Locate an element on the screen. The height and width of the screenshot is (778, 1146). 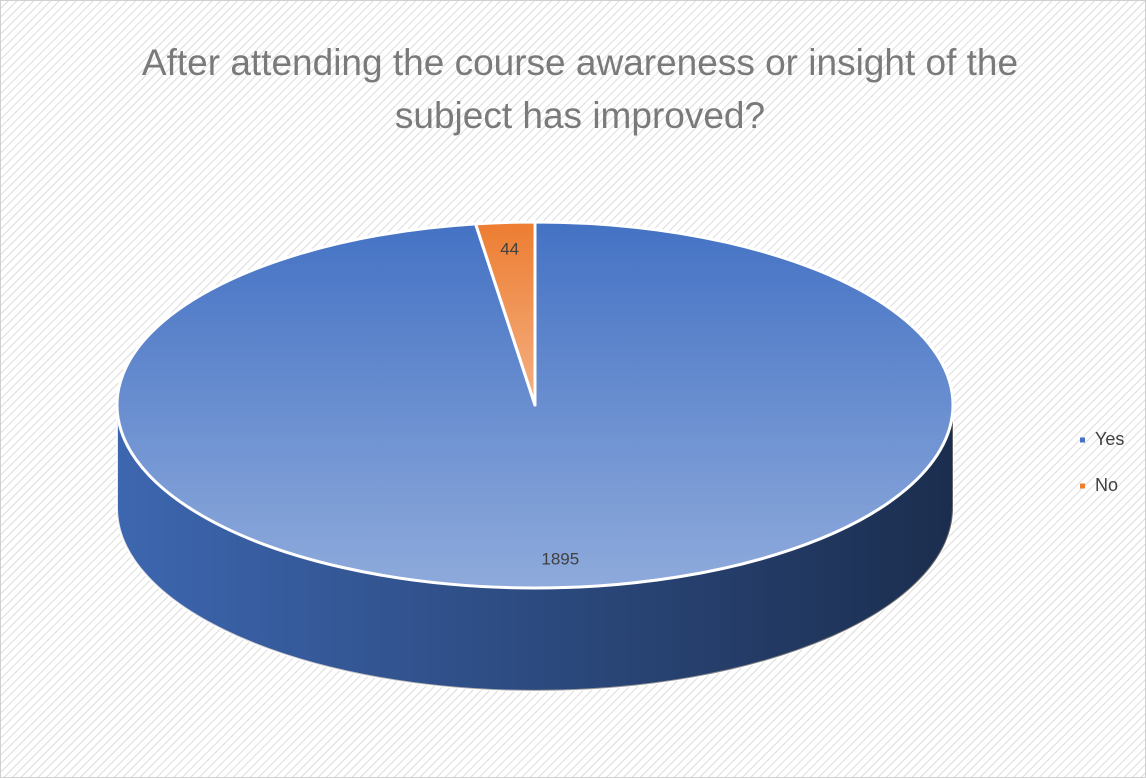
data-label: 1895 is located at coordinates (560, 559).